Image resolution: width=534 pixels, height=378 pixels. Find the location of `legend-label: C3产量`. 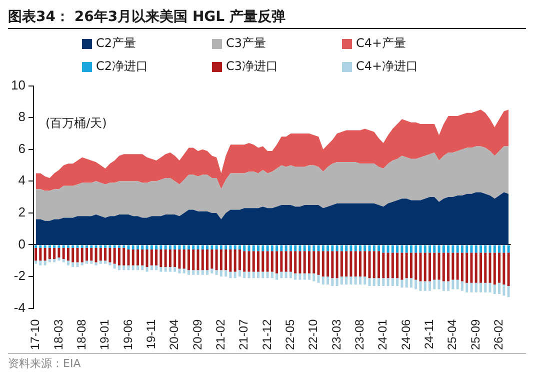

legend-label: C3产量 is located at coordinates (246, 43).